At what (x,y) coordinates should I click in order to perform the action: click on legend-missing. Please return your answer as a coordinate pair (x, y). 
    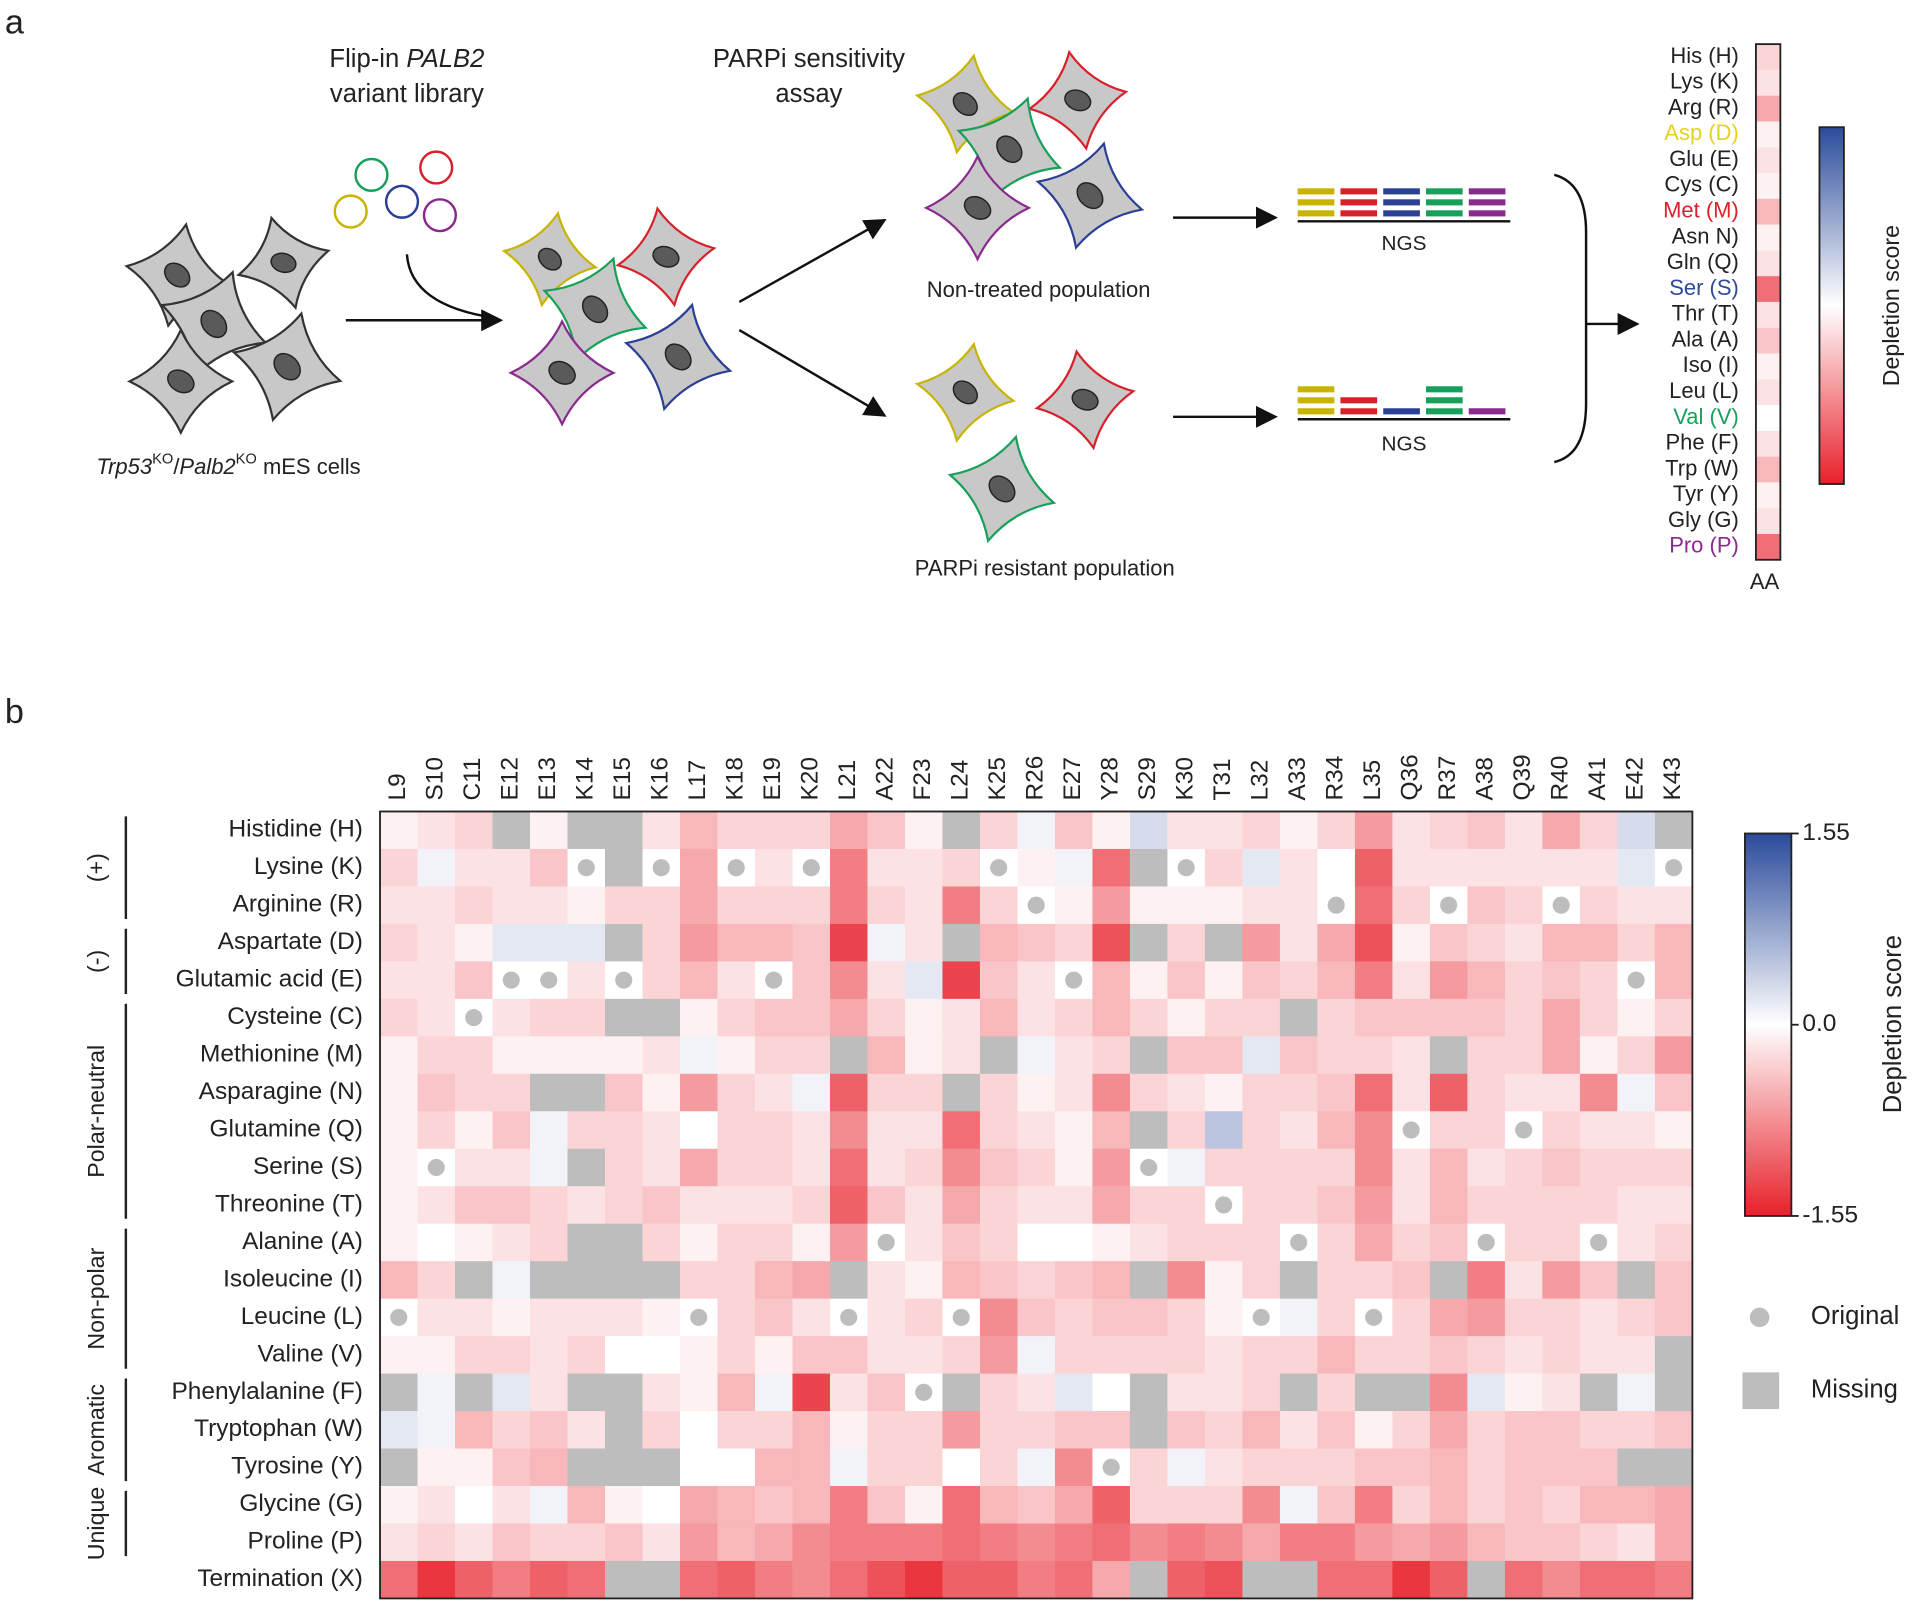
    Looking at the image, I should click on (1761, 1391).